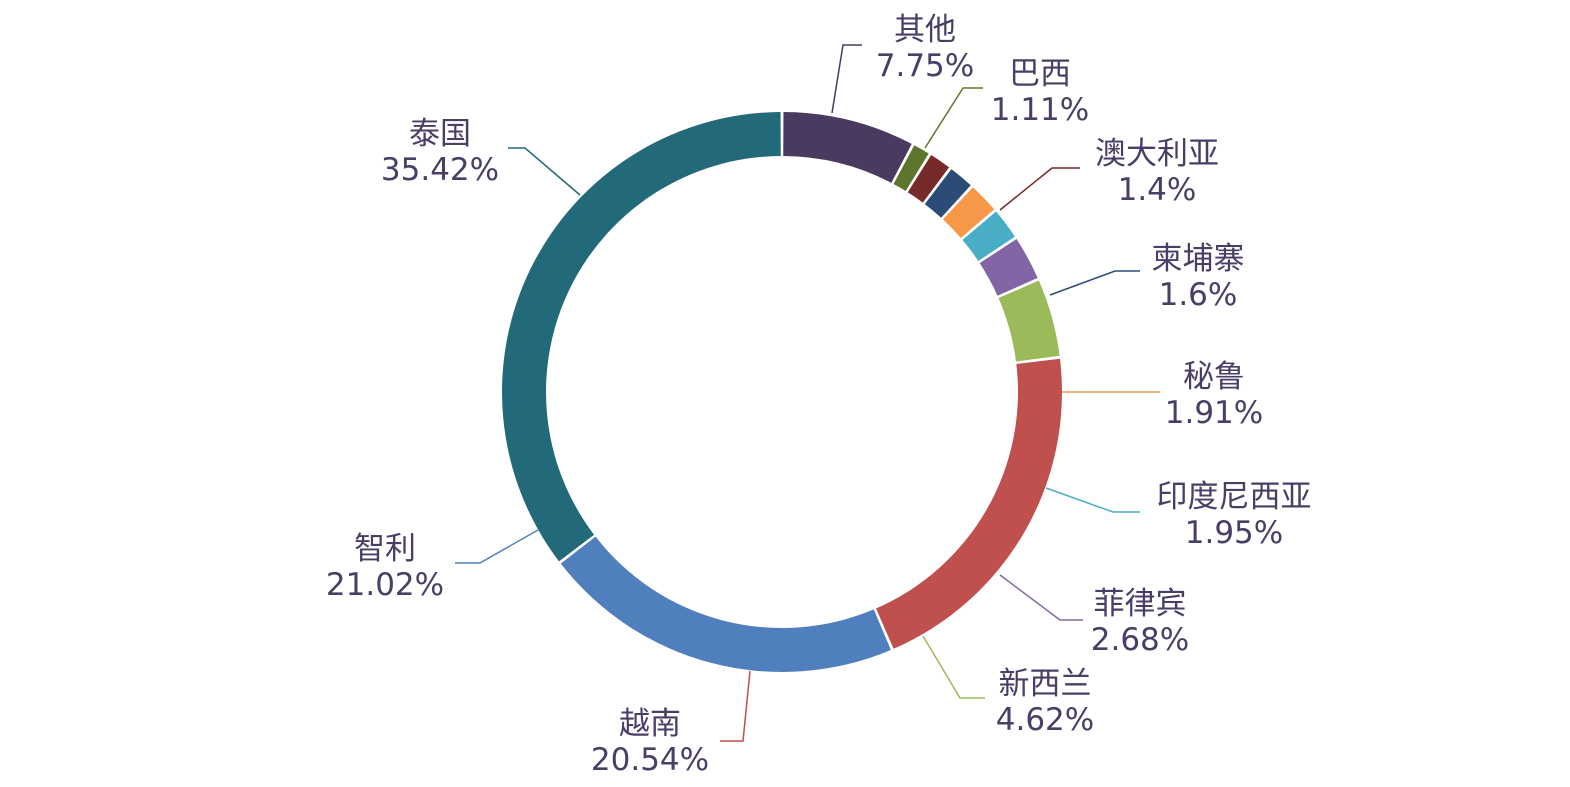  What do you see at coordinates (925, 30) in the screenshot?
I see `slice-label: 其他` at bounding box center [925, 30].